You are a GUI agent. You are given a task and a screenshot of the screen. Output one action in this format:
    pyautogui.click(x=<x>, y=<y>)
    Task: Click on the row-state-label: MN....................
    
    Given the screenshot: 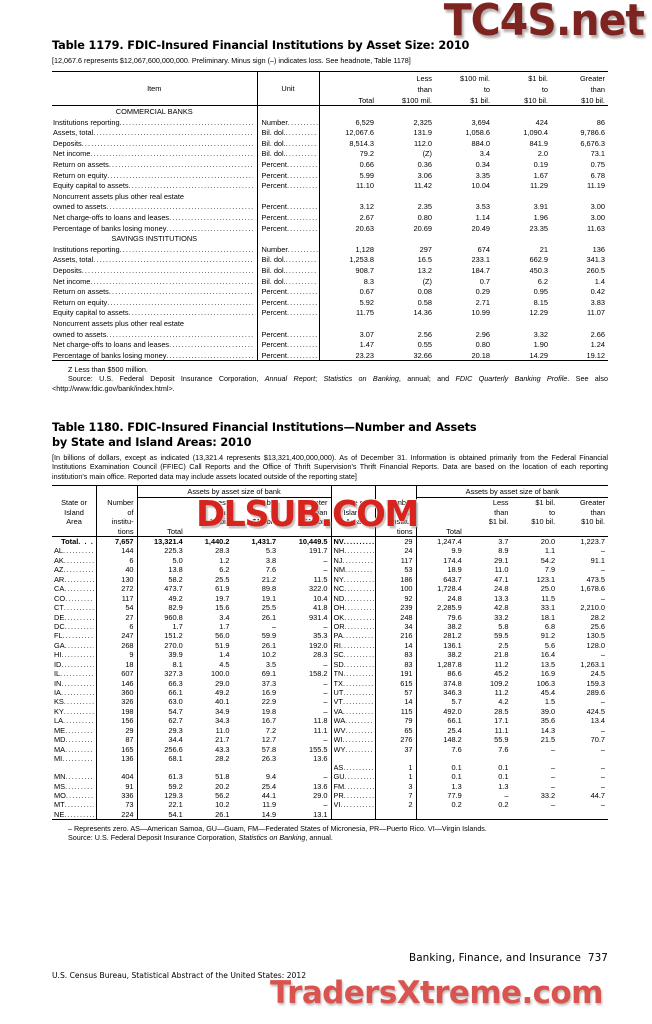 What is the action you would take?
    pyautogui.click(x=74, y=777)
    